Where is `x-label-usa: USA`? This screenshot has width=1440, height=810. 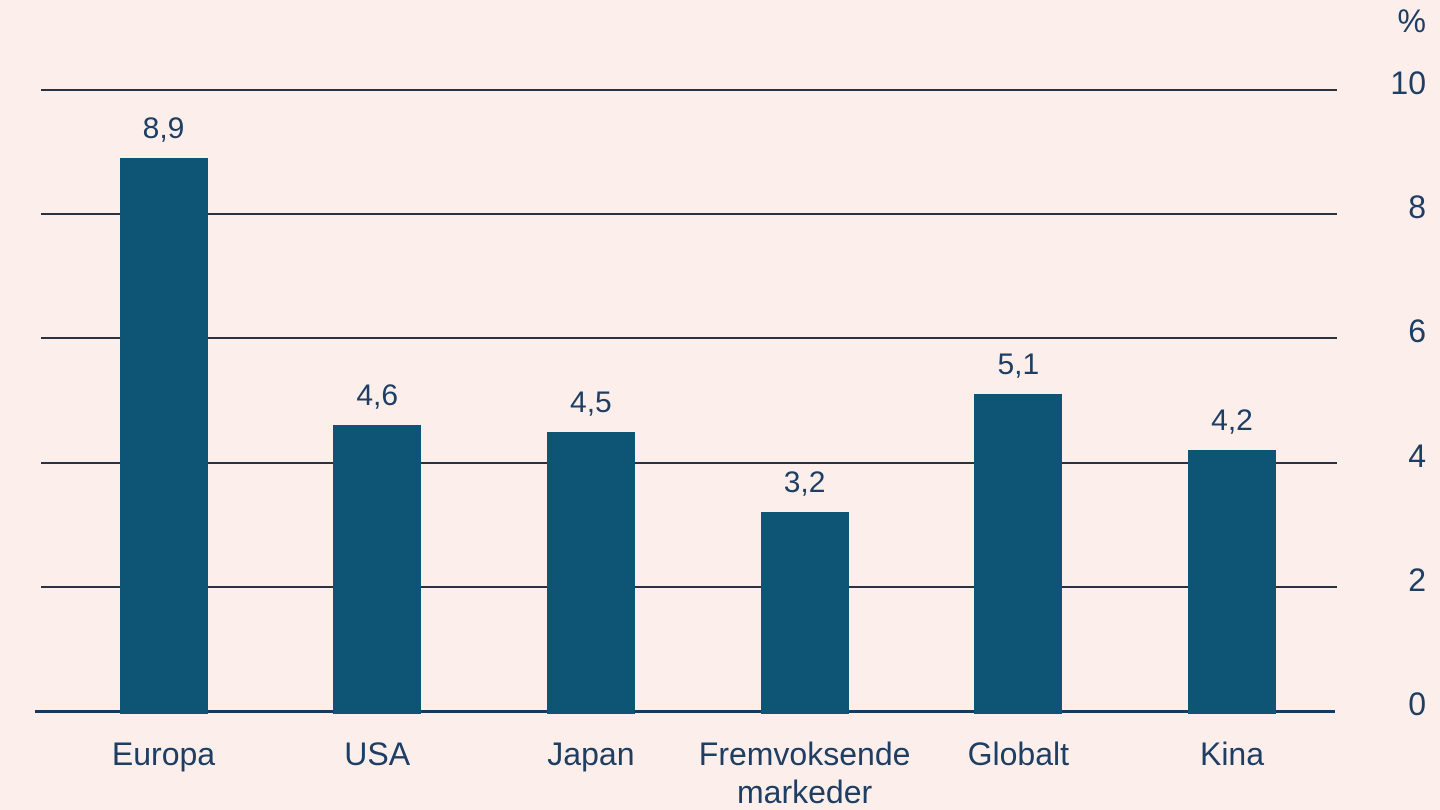
x-label-usa: USA is located at coordinates (377, 754).